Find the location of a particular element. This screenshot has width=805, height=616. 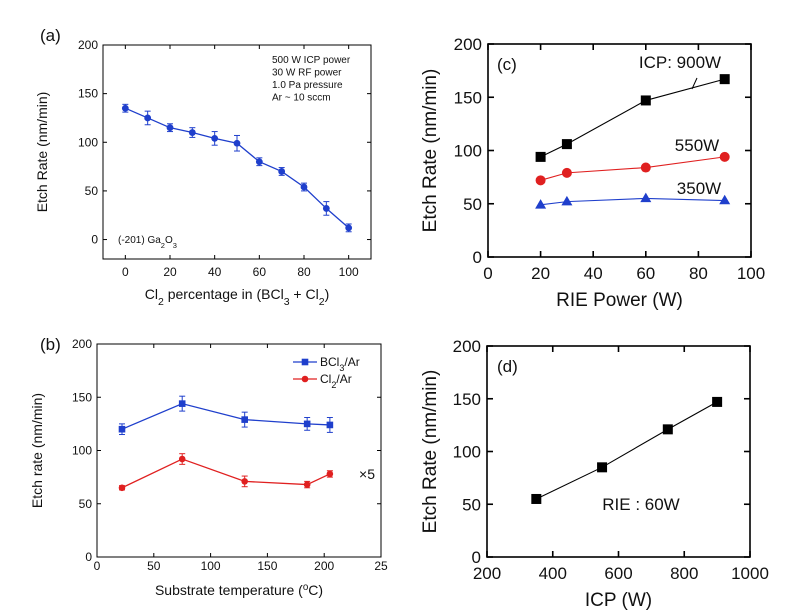

y-axis-label: Etch rate (nm/min) is located at coordinates (37, 450).